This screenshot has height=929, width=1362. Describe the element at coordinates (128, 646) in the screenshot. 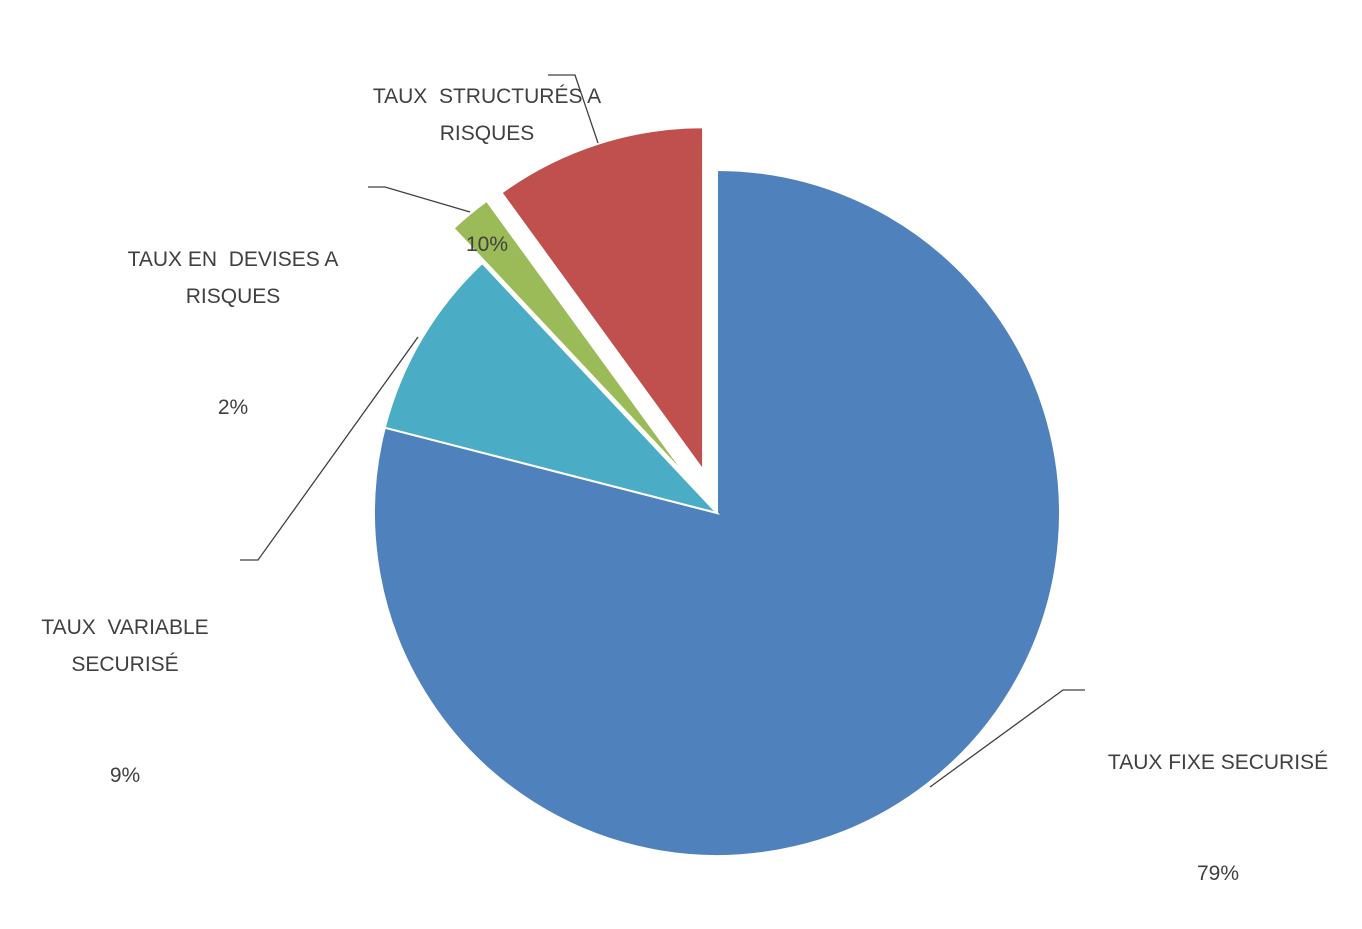

I see `category-label: TAUX VARIABLE SECURISÉ` at that location.